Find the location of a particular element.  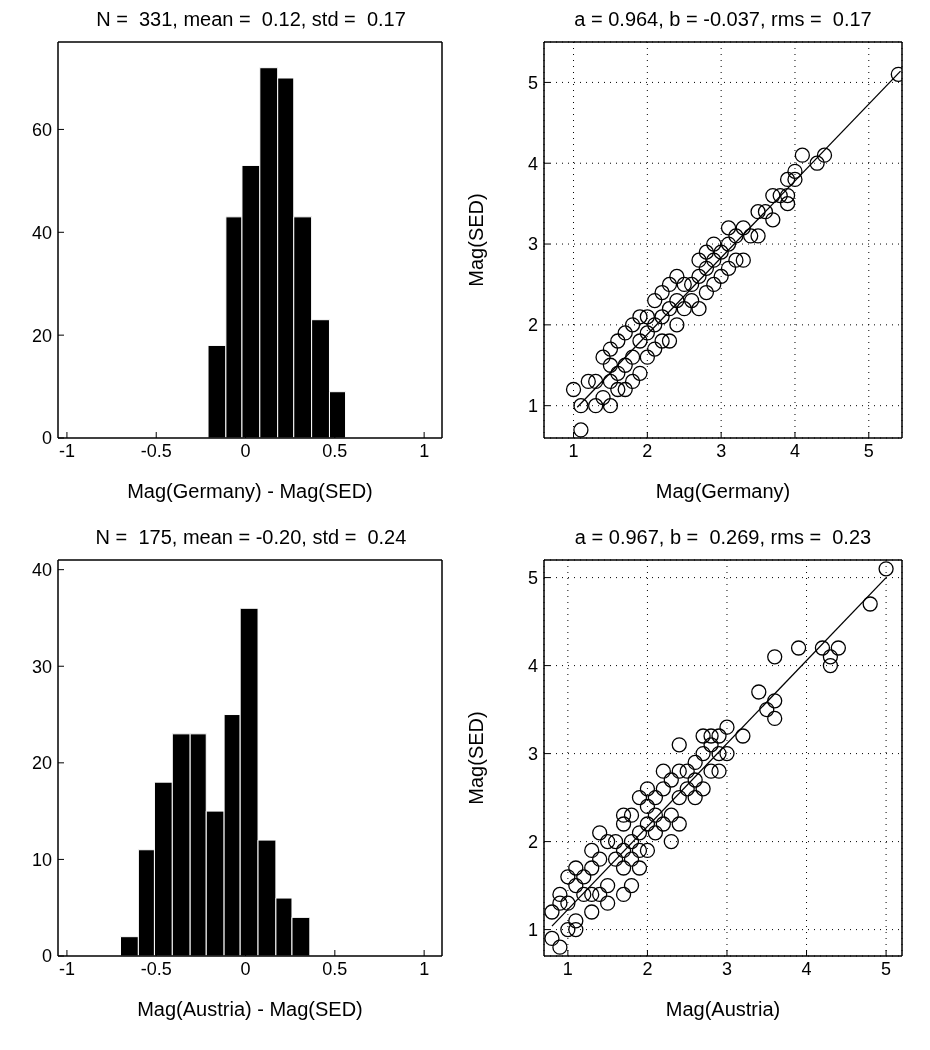

x-axis-title: Mag(Austria) is located at coordinates (723, 1009).